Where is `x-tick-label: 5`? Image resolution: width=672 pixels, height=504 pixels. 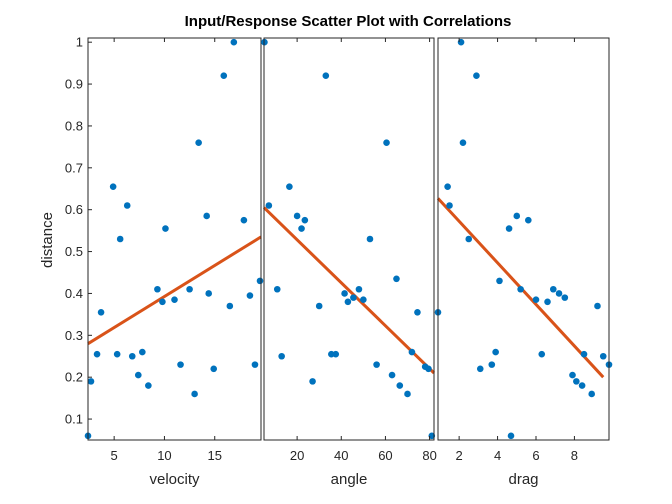 x-tick-label: 5 is located at coordinates (114, 455).